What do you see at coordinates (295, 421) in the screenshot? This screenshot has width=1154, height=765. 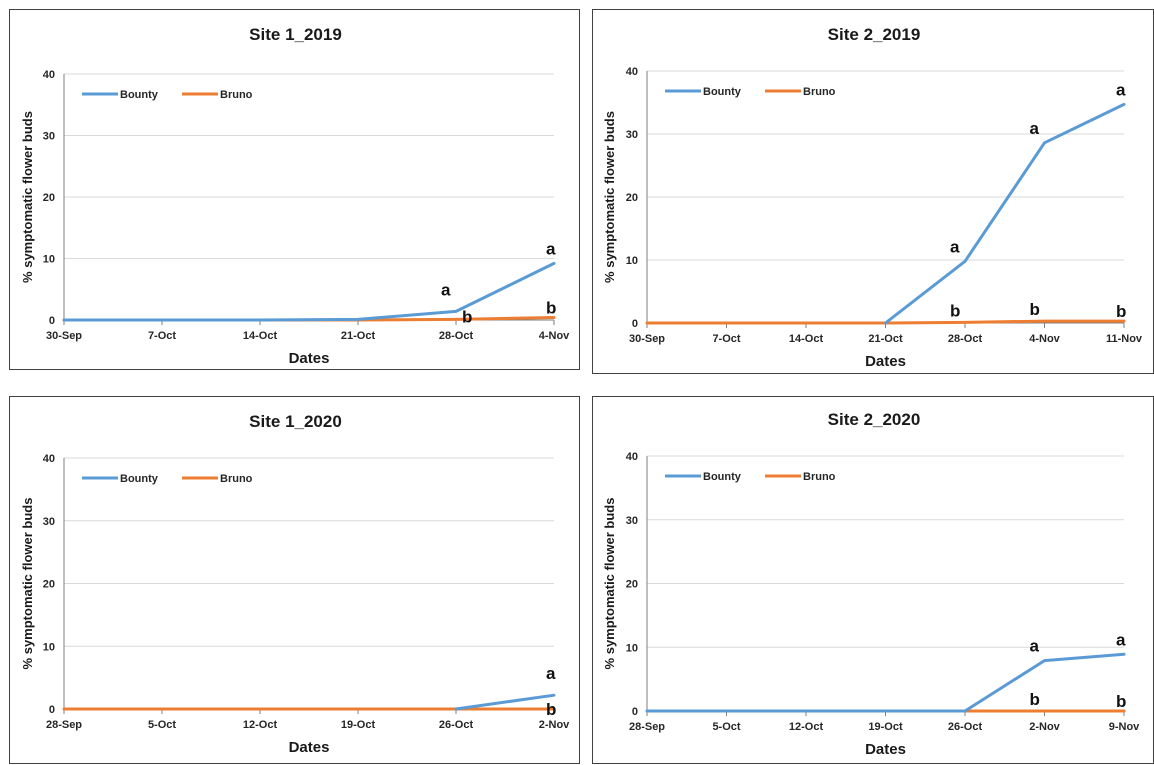 I see `chart-title: Site 1_2020` at bounding box center [295, 421].